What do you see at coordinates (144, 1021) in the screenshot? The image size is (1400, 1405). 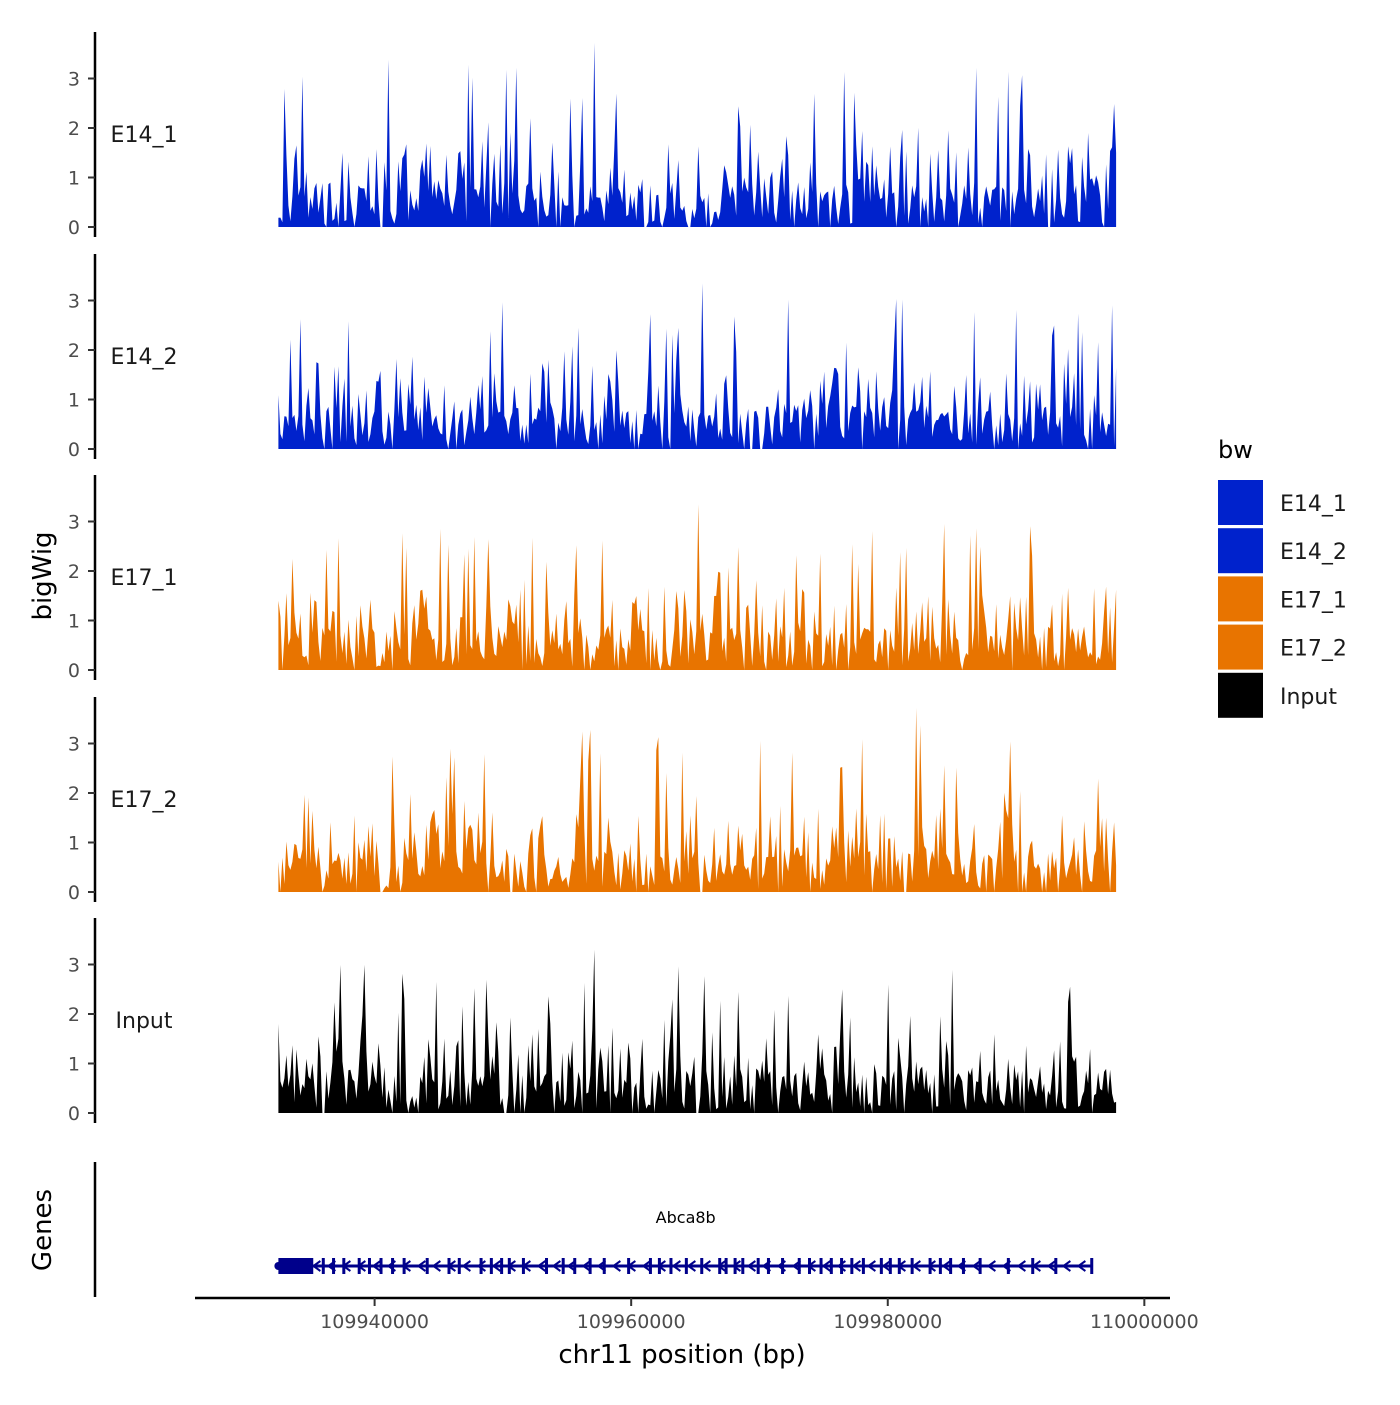 I see `track-label: Input` at bounding box center [144, 1021].